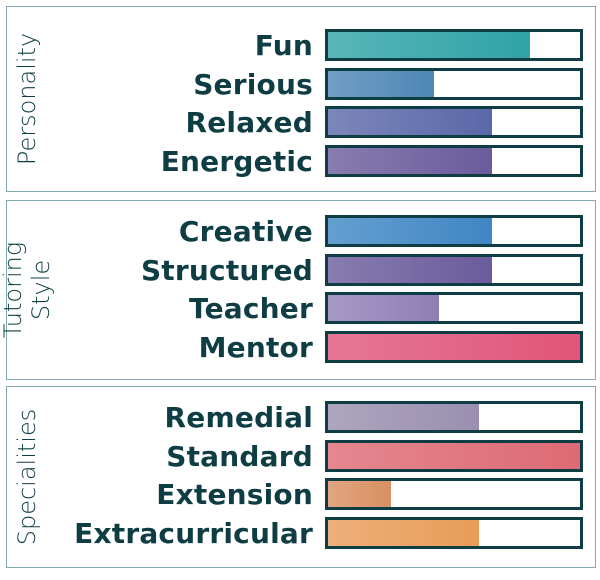 The width and height of the screenshot is (600, 580). I want to click on bar-row: Energetic, so click(301, 162).